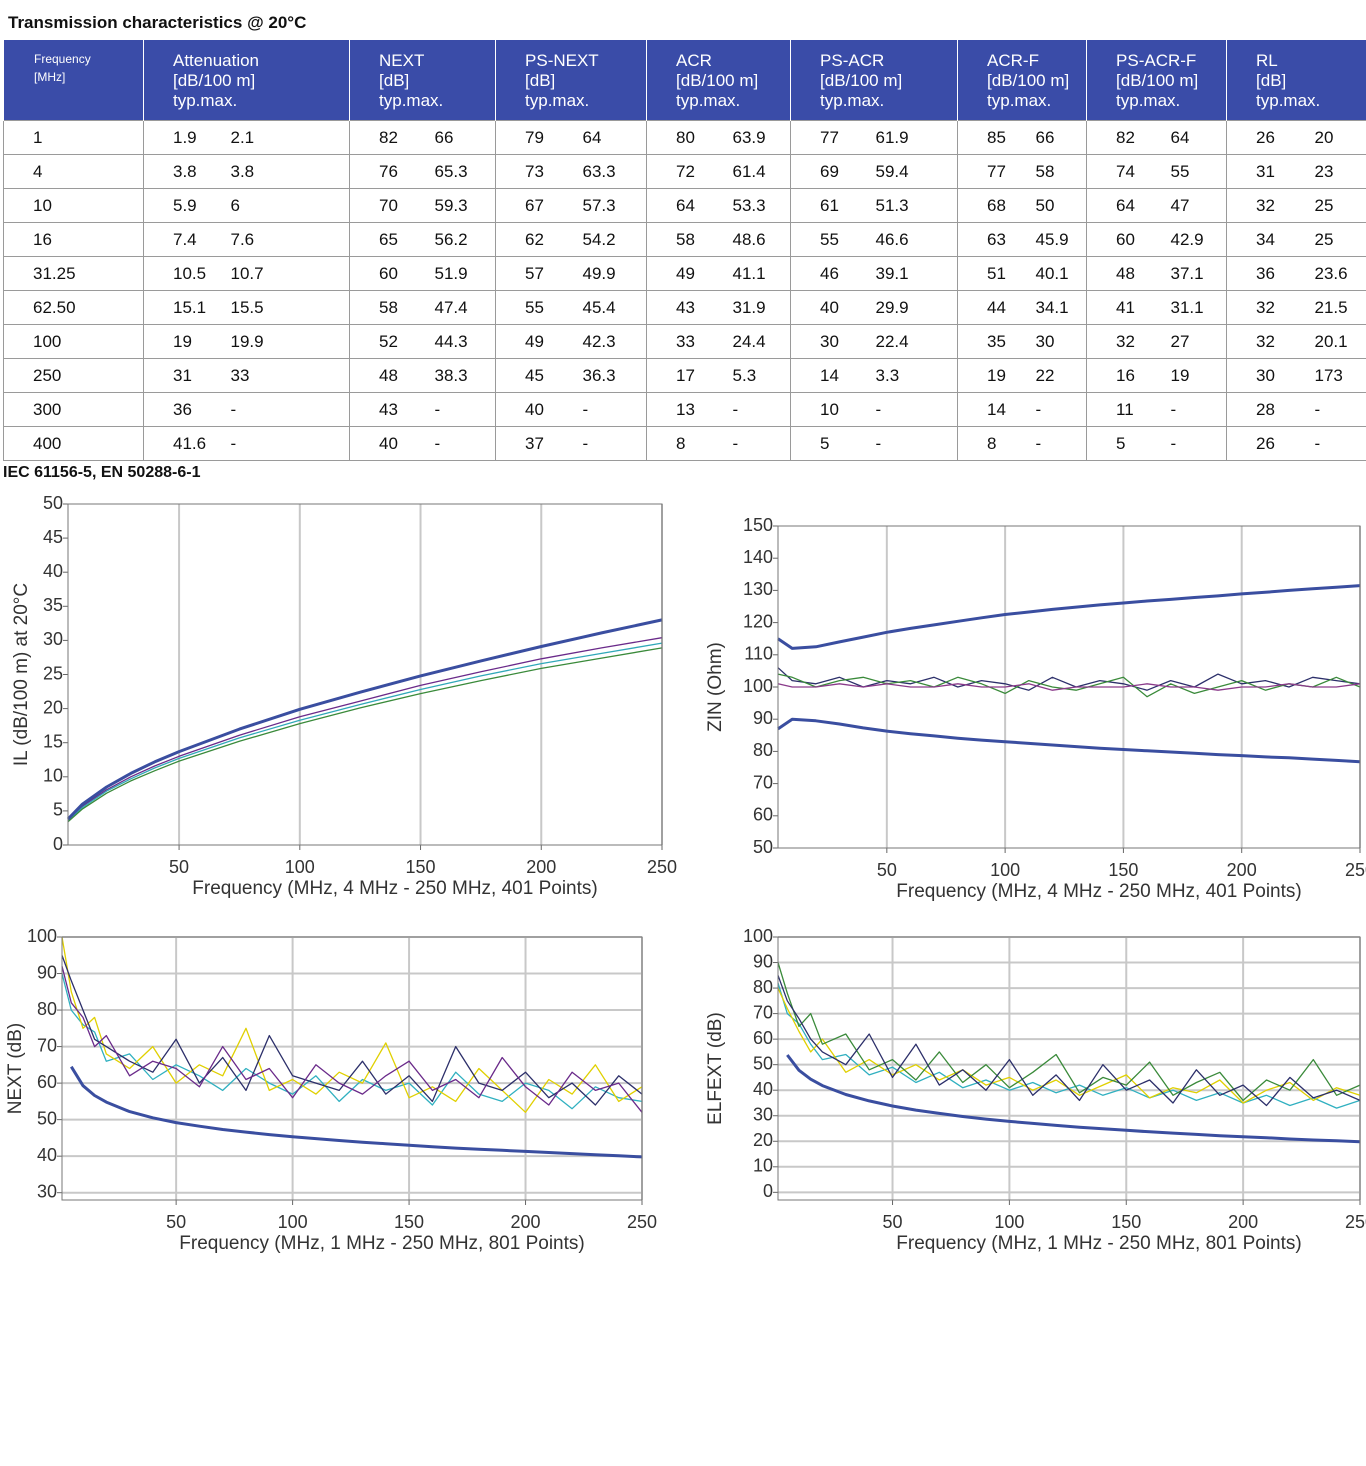 This screenshot has height=1466, width=1366. Describe the element at coordinates (385, 171) in the screenshot. I see `table-cell: 76` at that location.